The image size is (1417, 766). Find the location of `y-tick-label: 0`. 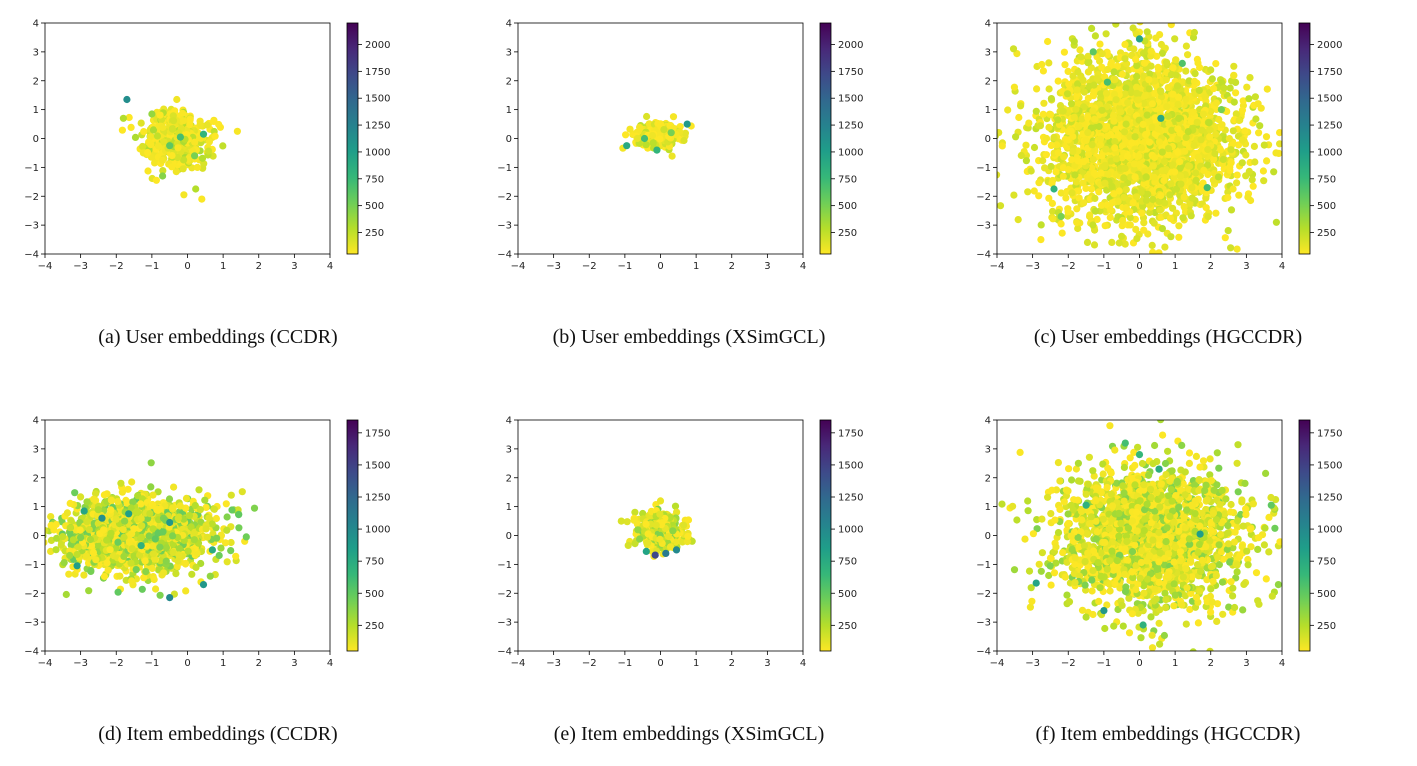

y-tick-label: 0 is located at coordinates (36, 139).